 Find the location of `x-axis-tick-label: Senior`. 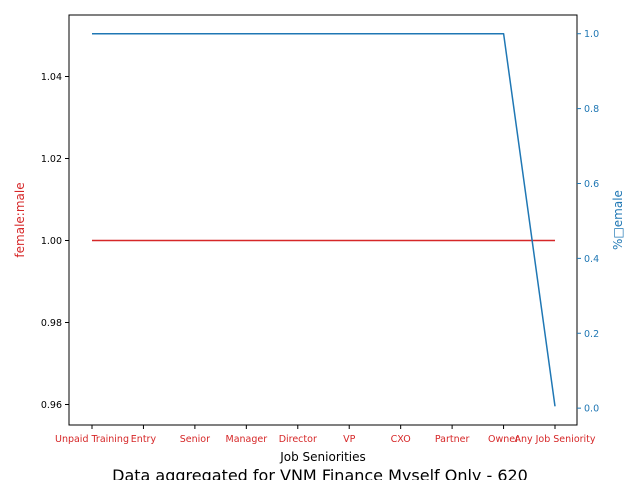

x-axis-tick-label: Senior is located at coordinates (195, 439).